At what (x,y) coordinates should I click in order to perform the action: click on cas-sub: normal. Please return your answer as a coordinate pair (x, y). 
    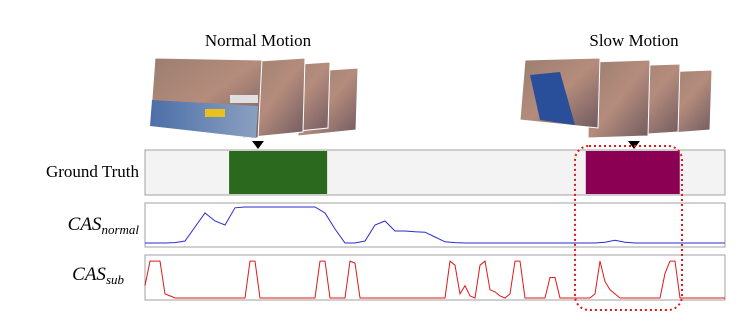
    Looking at the image, I should click on (120, 229).